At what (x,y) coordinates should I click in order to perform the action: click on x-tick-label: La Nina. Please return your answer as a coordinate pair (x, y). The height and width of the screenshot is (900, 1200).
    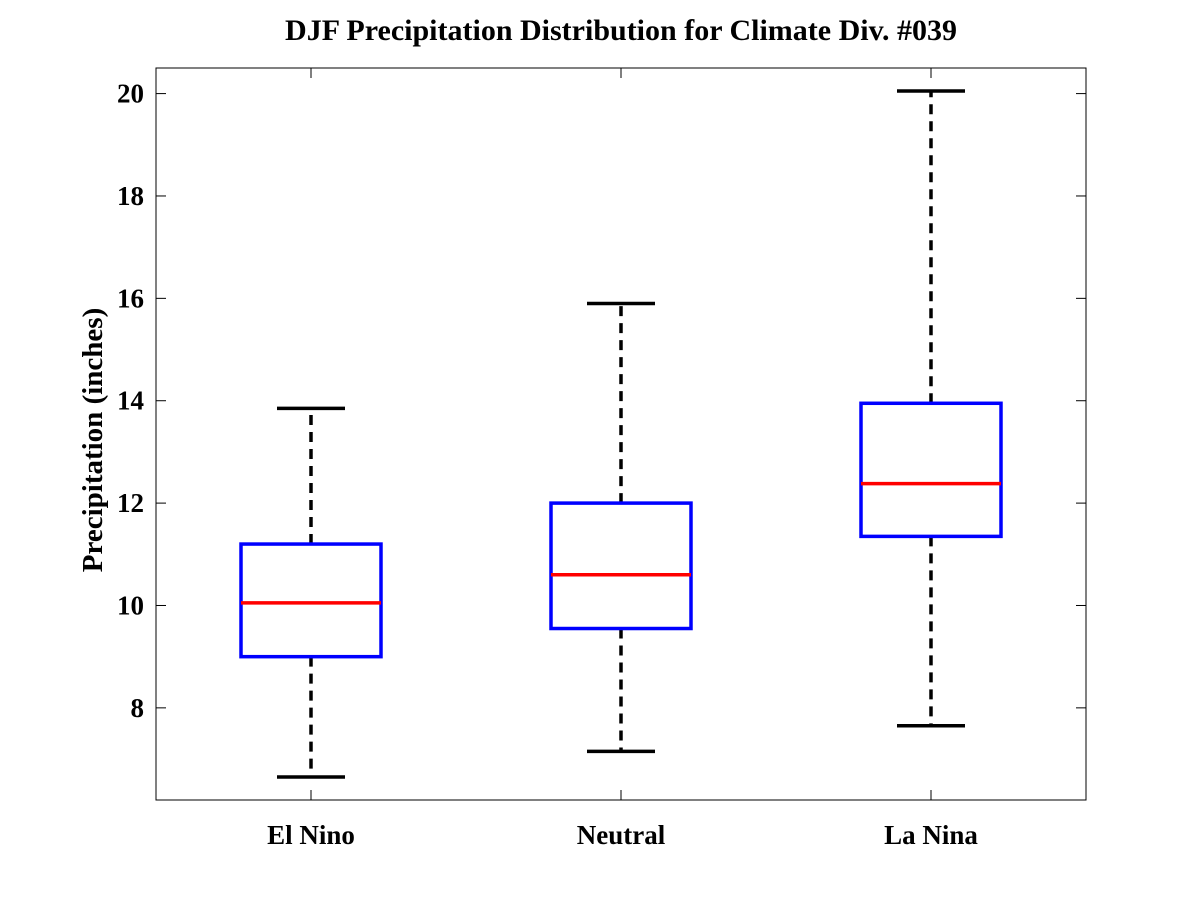
    Looking at the image, I should click on (931, 835).